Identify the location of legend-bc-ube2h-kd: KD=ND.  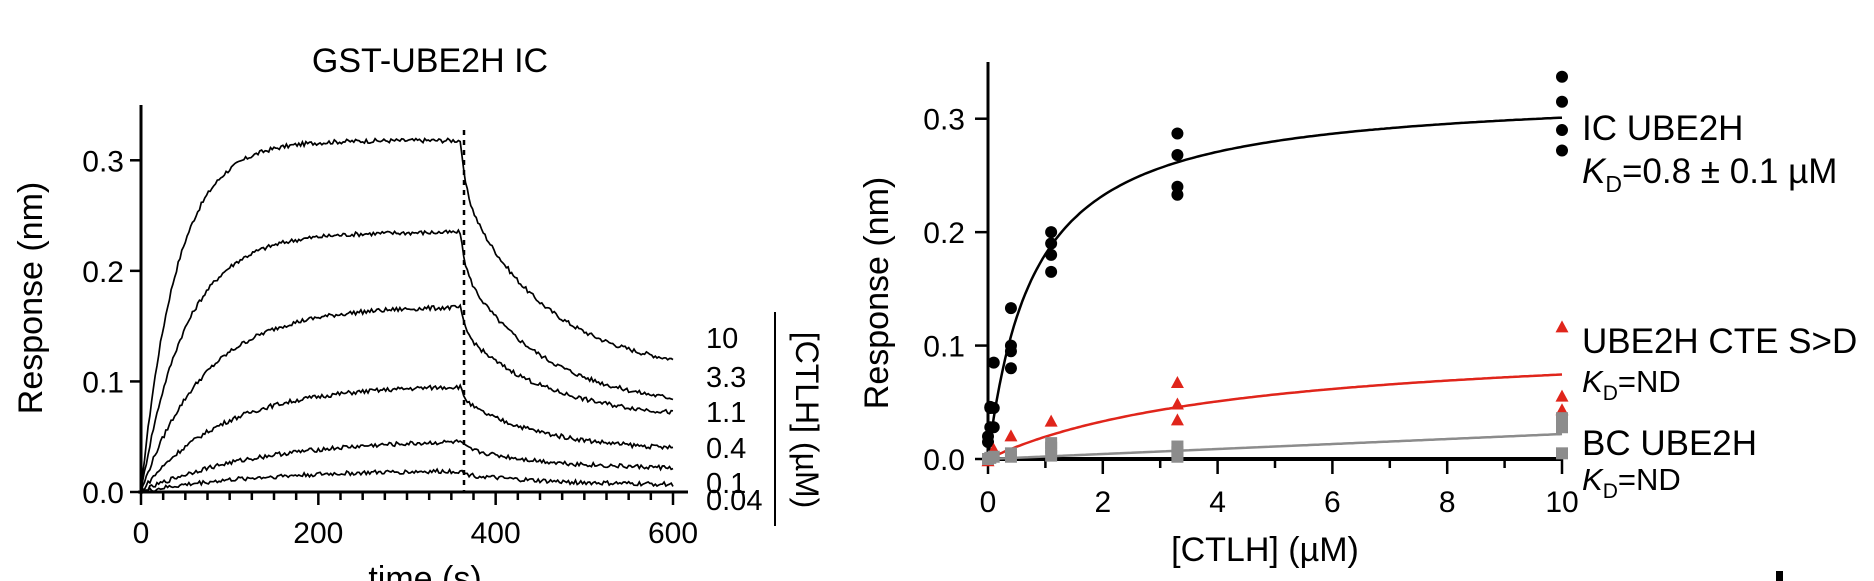
(1631, 482).